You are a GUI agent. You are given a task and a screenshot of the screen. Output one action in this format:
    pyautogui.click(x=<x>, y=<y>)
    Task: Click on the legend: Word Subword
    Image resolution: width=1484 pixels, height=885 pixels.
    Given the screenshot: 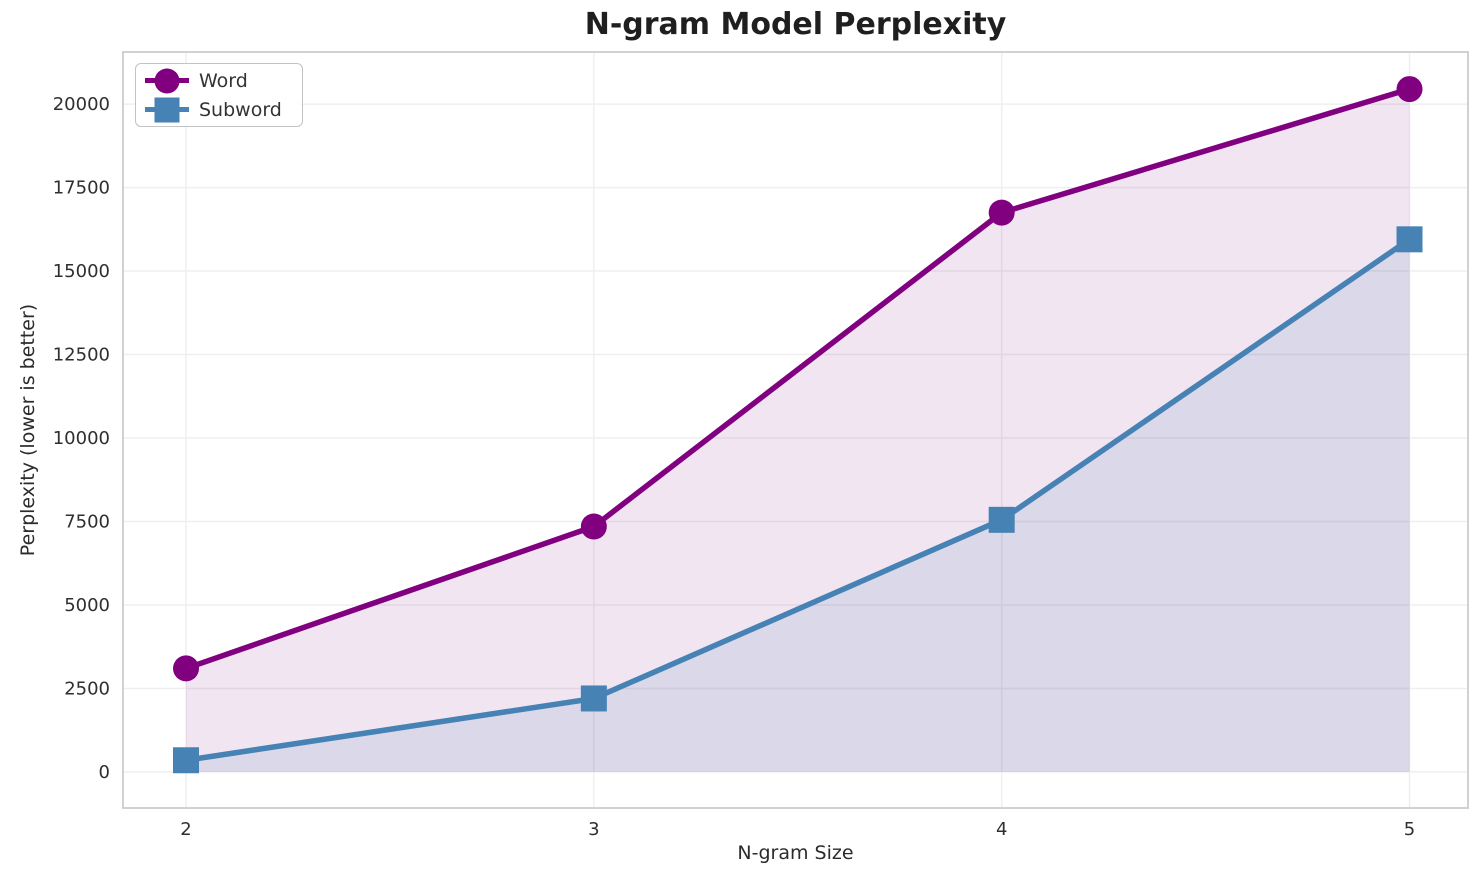 What is the action you would take?
    pyautogui.click(x=219, y=95)
    